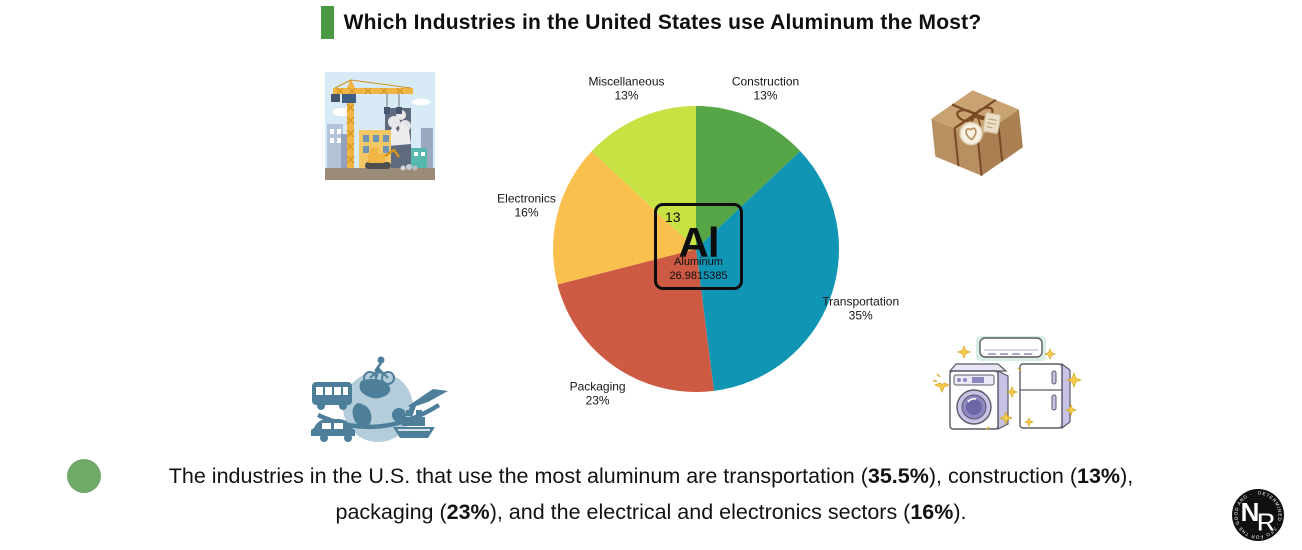 The image size is (1302, 550). I want to click on transportation-globe-illustration, so click(379, 399).